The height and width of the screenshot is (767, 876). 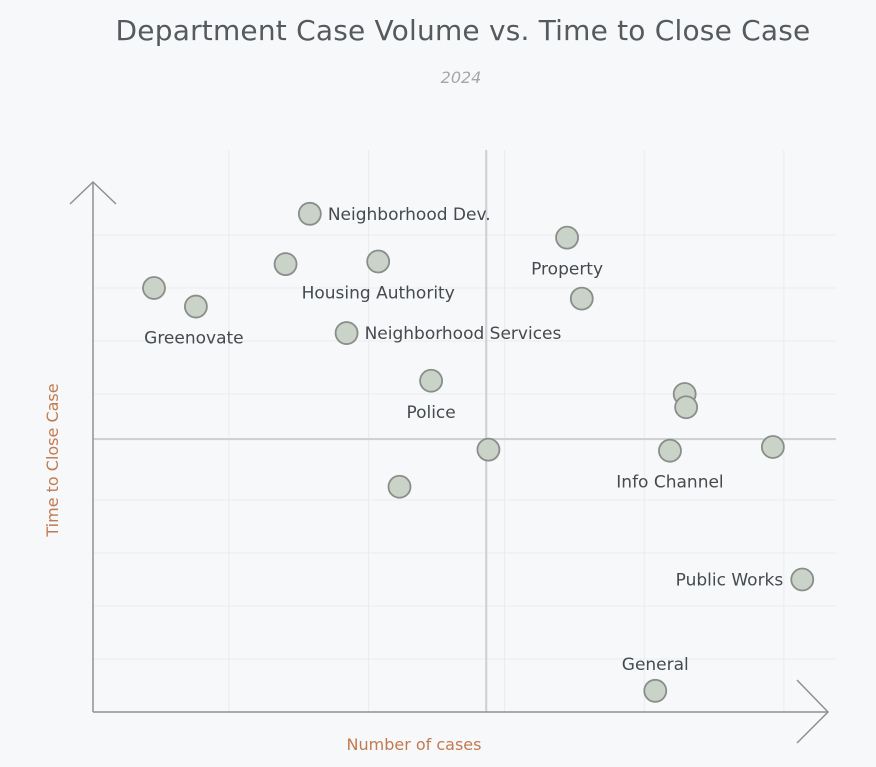 What do you see at coordinates (669, 483) in the screenshot?
I see `data-label: Info Channel` at bounding box center [669, 483].